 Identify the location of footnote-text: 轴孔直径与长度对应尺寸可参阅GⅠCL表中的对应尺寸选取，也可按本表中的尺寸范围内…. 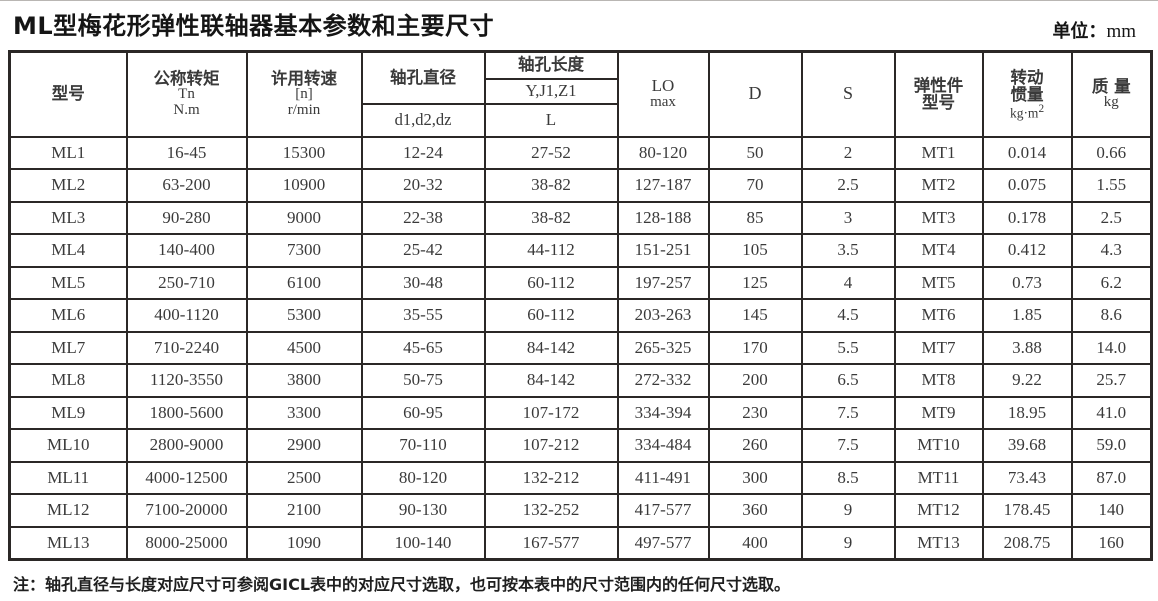
(418, 584).